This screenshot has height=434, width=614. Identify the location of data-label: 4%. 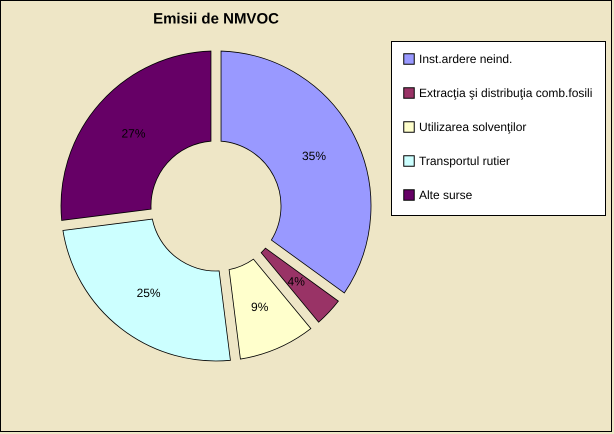
(297, 281).